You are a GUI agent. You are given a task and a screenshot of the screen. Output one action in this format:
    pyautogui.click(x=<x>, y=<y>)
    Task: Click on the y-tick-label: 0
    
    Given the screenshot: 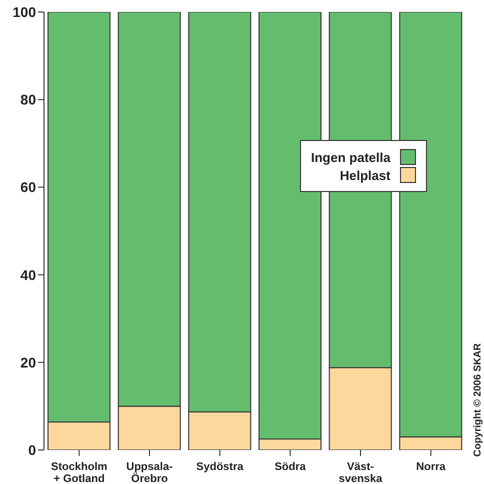 What is the action you would take?
    pyautogui.click(x=32, y=450)
    